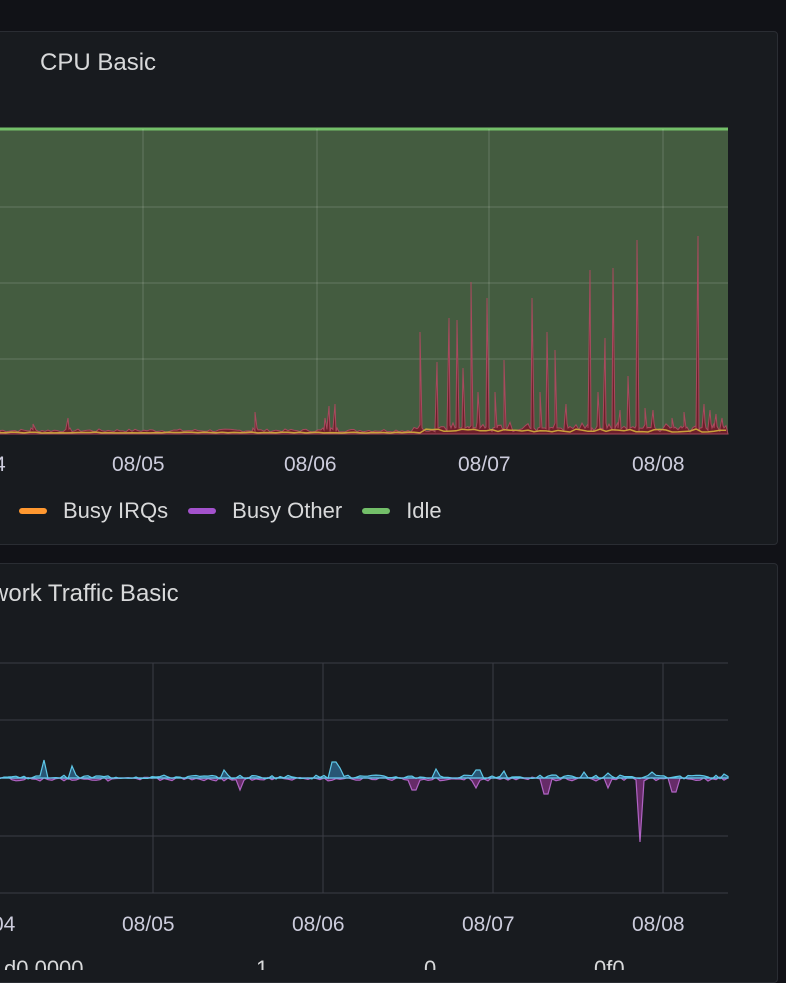 The image size is (786, 983). I want to click on x-tick-label: 04, so click(8, 924).